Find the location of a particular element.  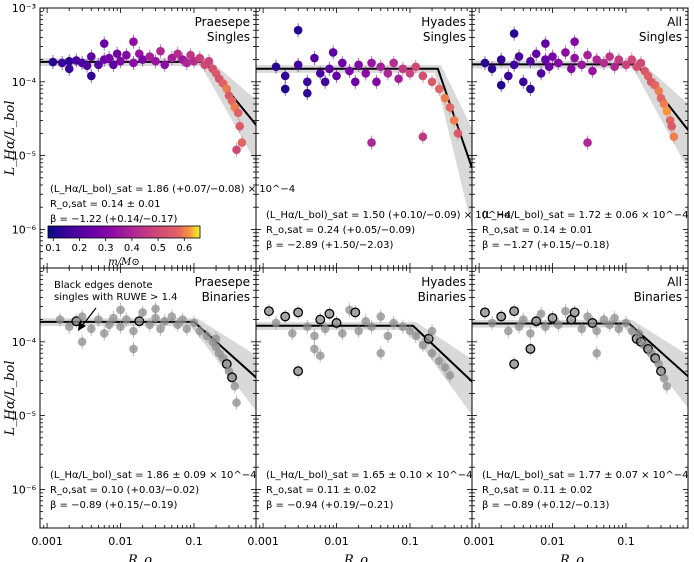

colorbar-tick-label: 0.6 is located at coordinates (184, 248).